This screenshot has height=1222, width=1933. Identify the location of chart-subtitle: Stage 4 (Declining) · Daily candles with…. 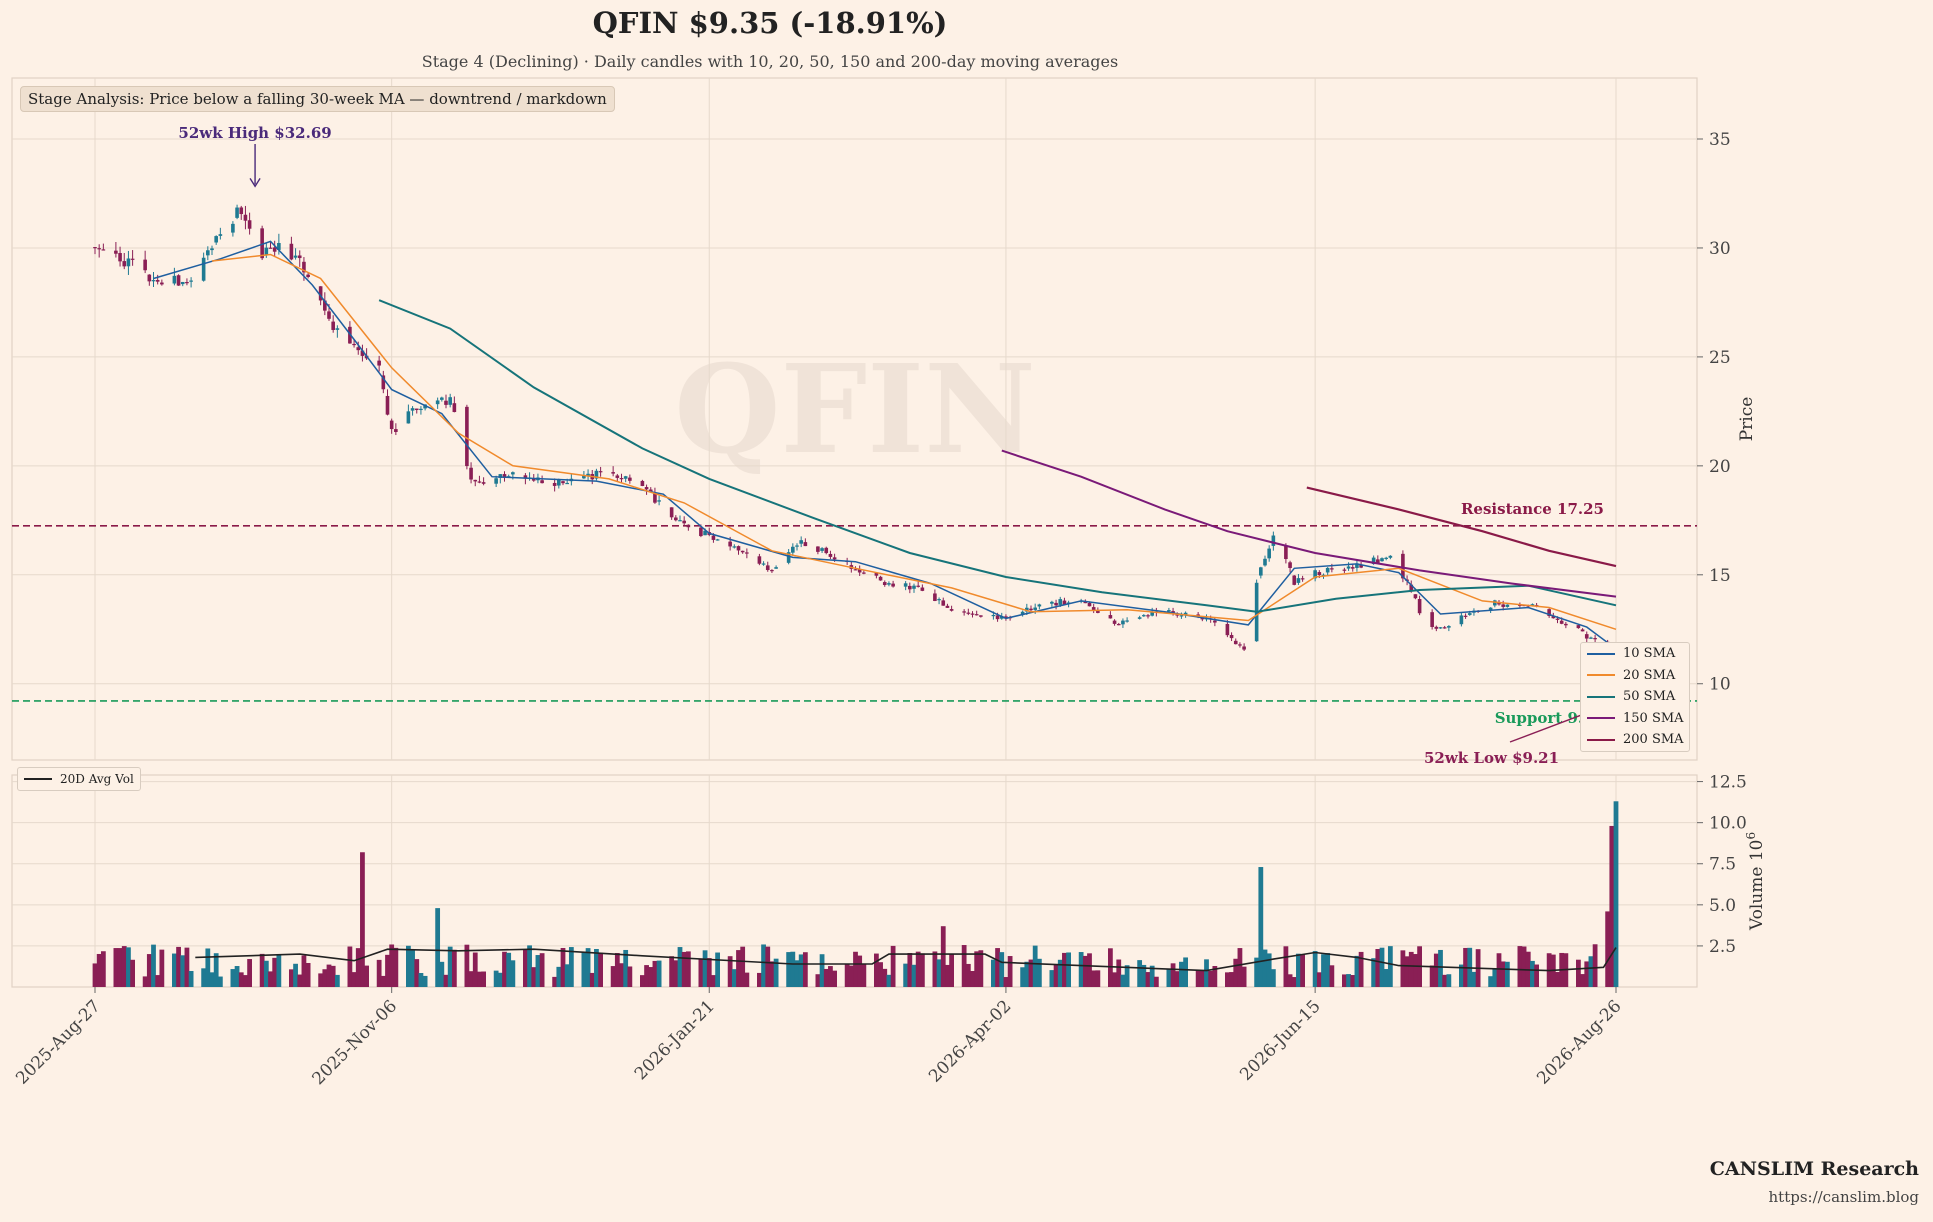
(770, 61).